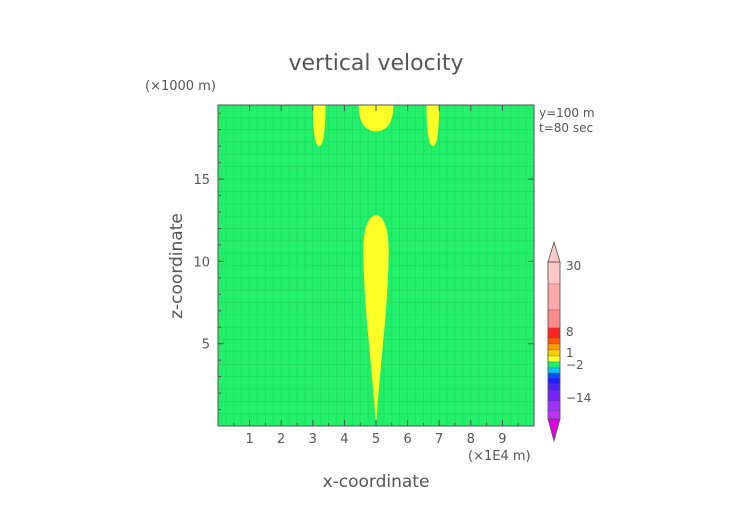 The height and width of the screenshot is (532, 752). I want to click on annotation-t: t=80 sec, so click(566, 128).